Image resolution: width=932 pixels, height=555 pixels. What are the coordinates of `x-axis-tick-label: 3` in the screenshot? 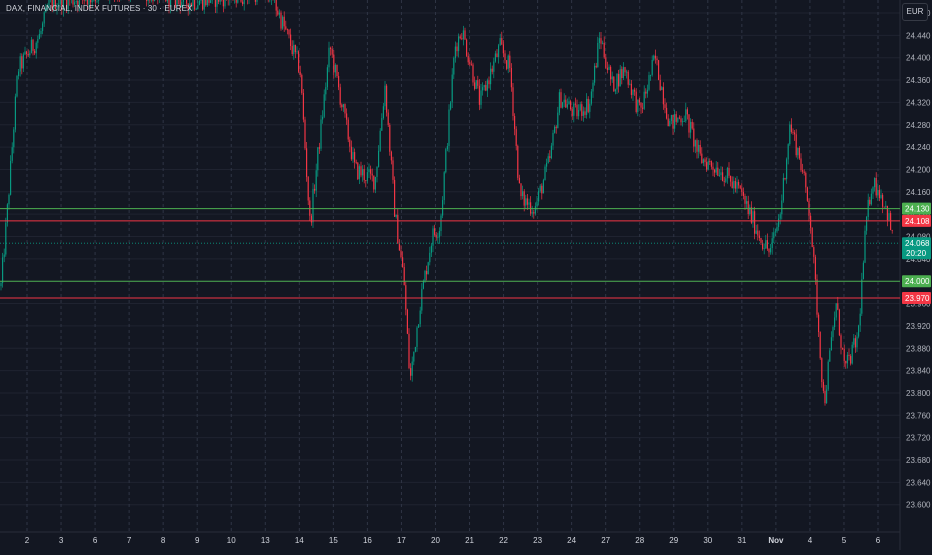 It's located at (61, 540).